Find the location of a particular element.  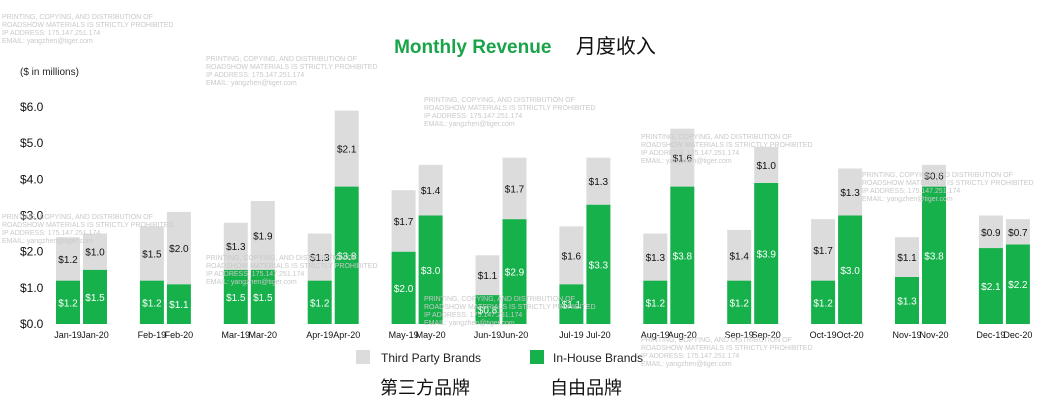

data-label-third-party: $0.9 is located at coordinates (991, 233).